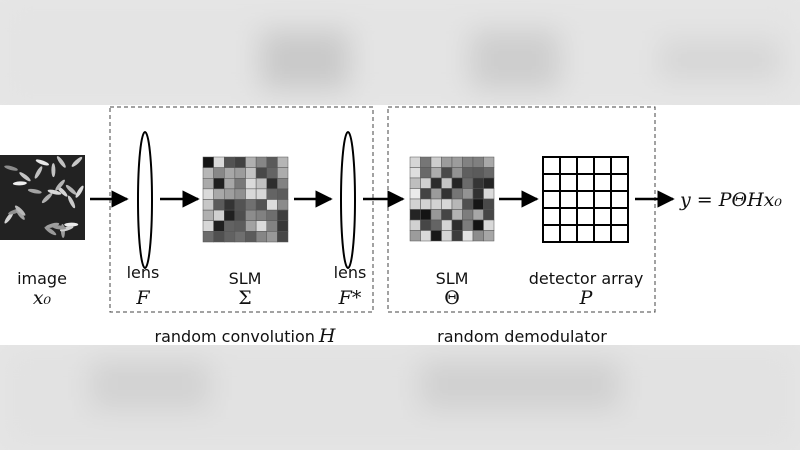 The width and height of the screenshot is (800, 450). Describe the element at coordinates (235, 336) in the screenshot. I see `group-label: random convolution` at that location.